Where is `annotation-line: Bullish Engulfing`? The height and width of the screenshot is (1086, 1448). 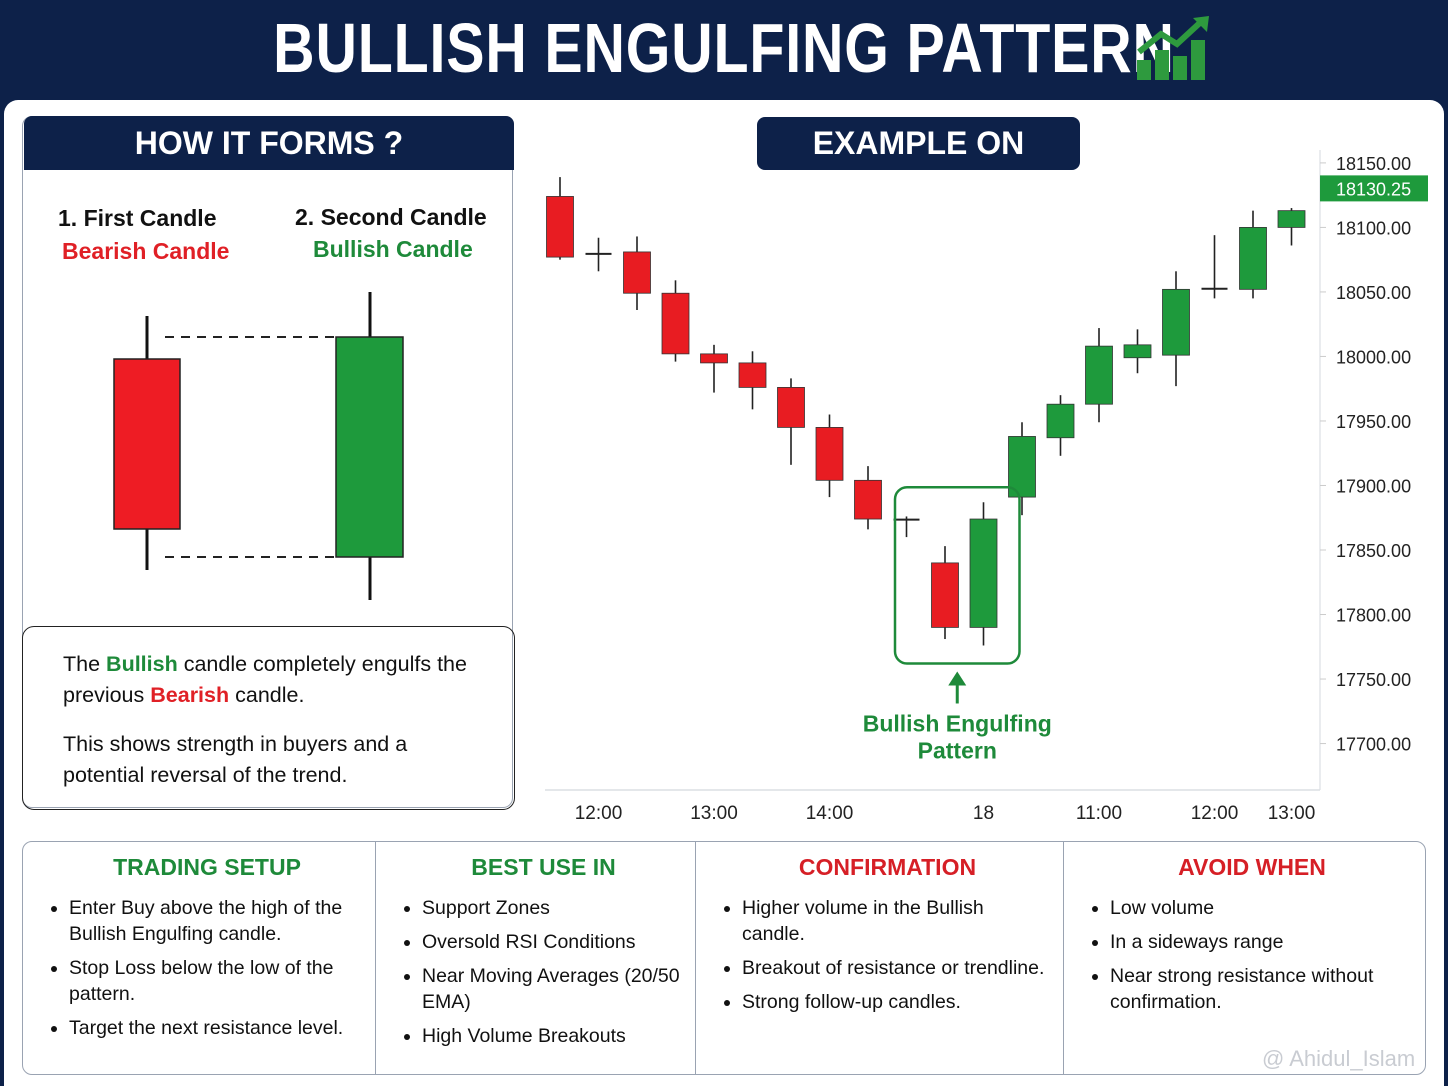
annotation-line: Bullish Engulfing is located at coordinates (957, 723).